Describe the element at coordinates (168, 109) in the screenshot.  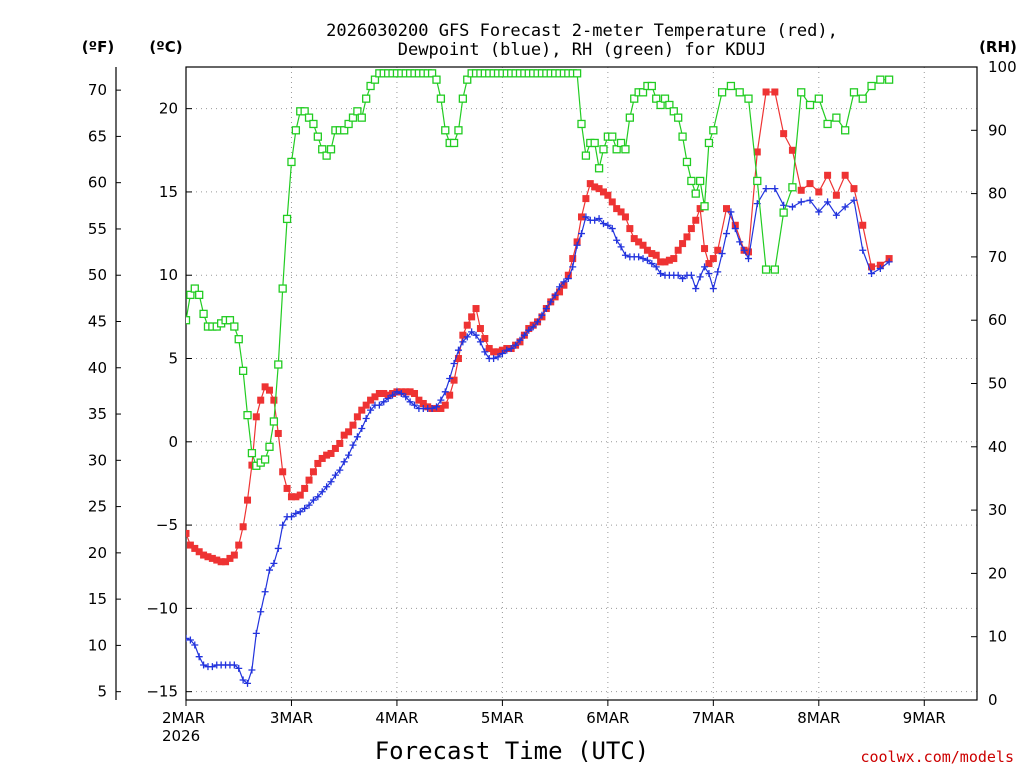
I see `celsius-tick-label: 20` at that location.